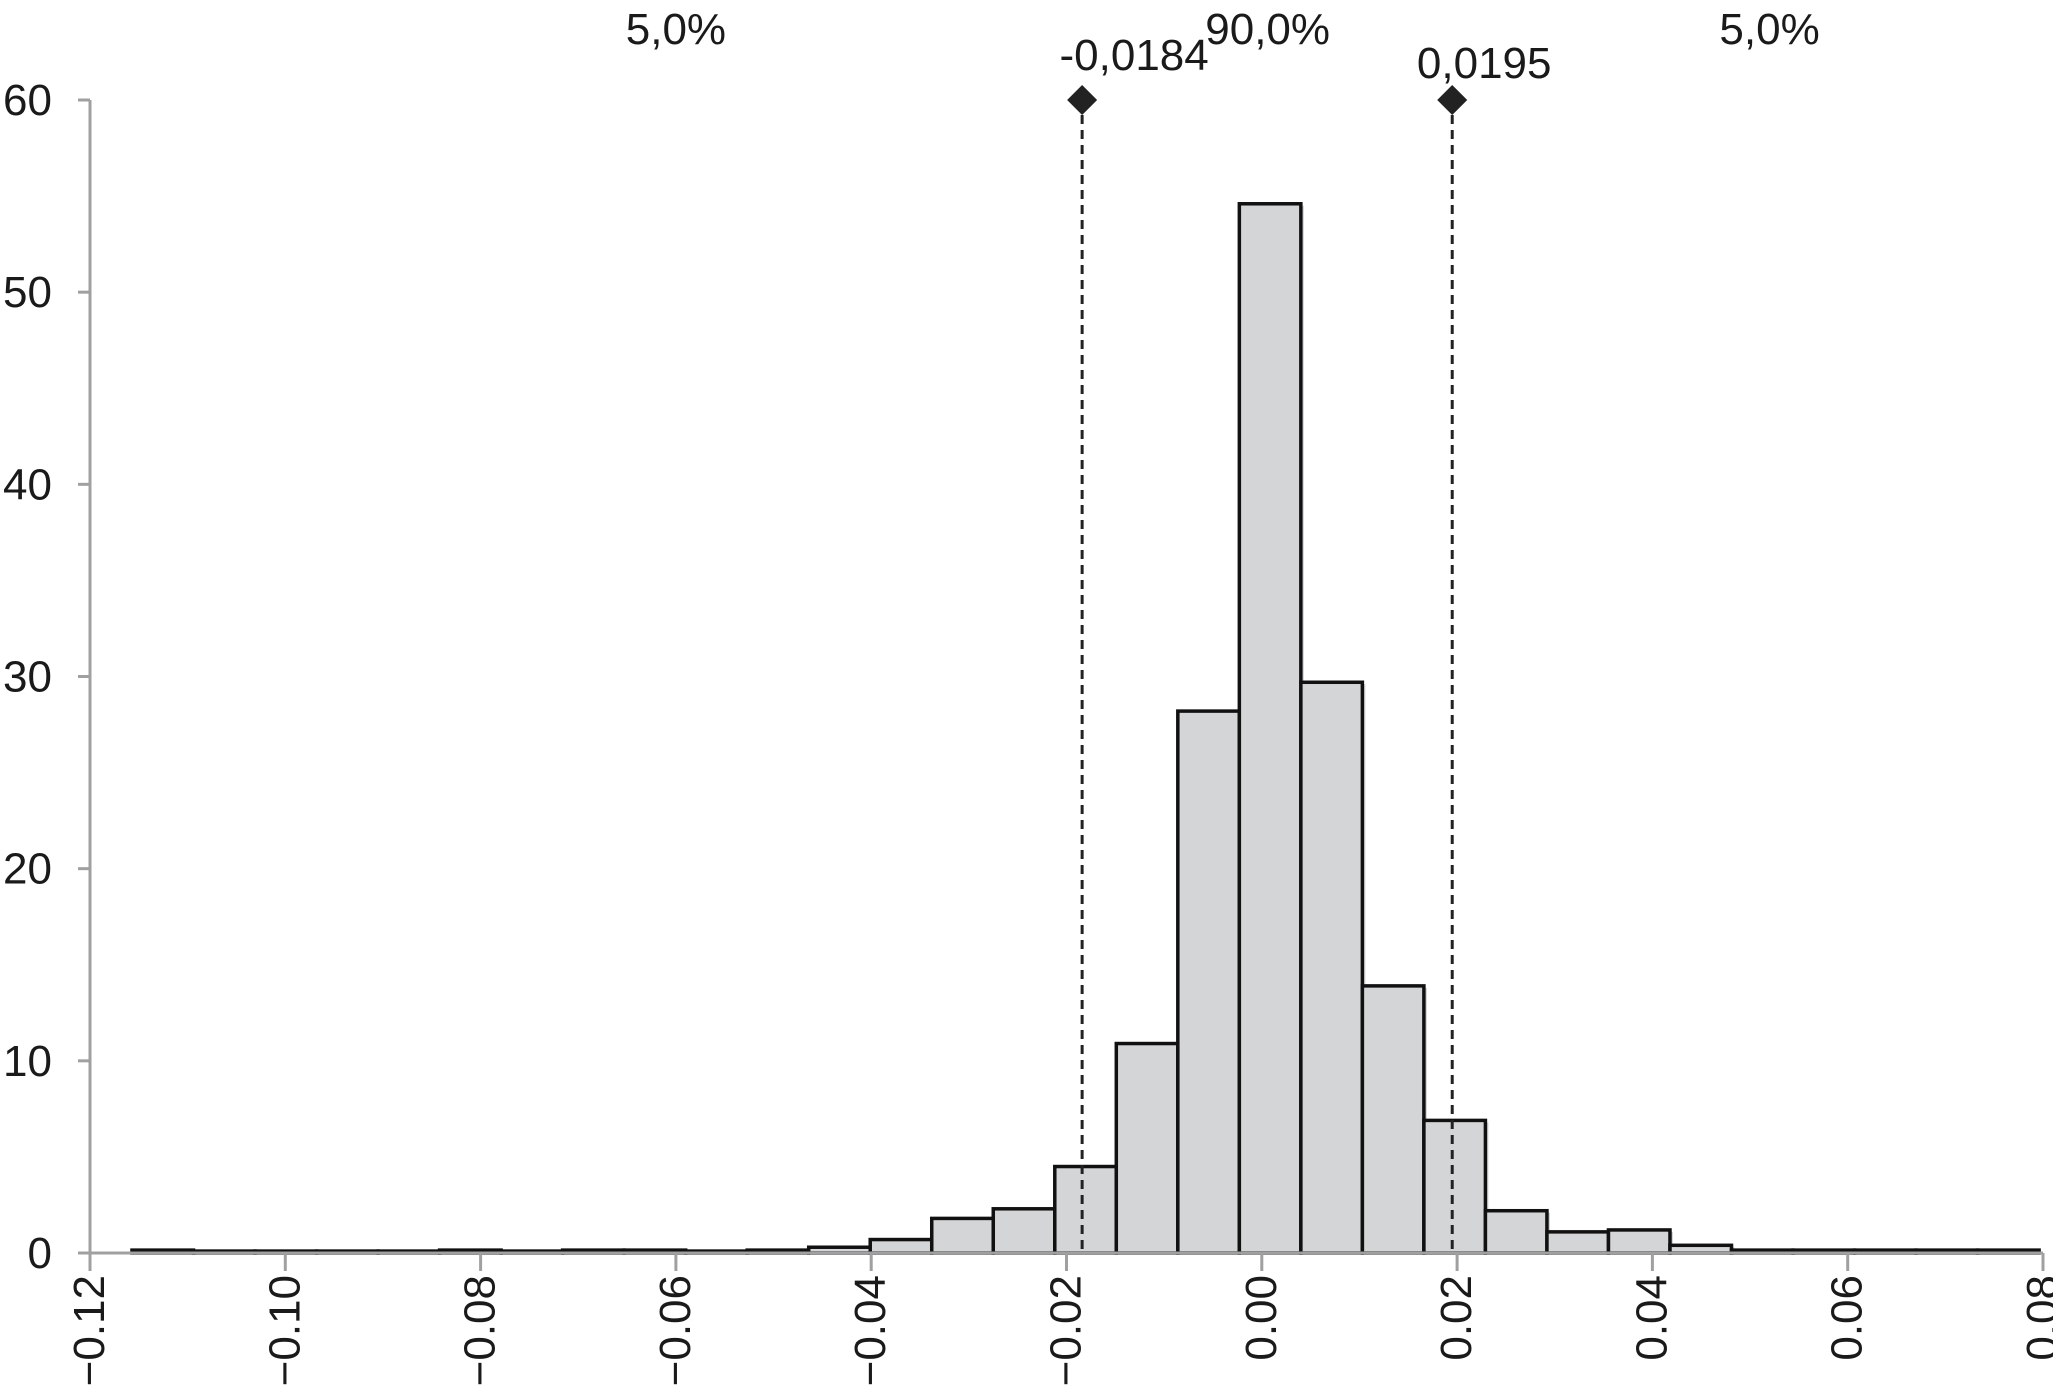 The width and height of the screenshot is (2053, 1389). What do you see at coordinates (1484, 63) in the screenshot?
I see `marker-label: 0,0195` at bounding box center [1484, 63].